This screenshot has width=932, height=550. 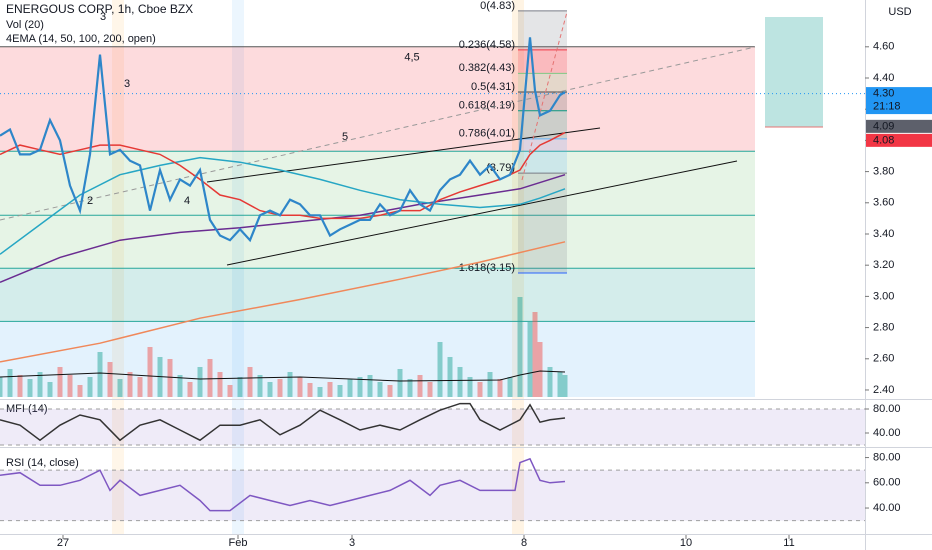 I want to click on ema-label: 4EMA (14, 50, 100, 200, open), so click(x=81, y=39).